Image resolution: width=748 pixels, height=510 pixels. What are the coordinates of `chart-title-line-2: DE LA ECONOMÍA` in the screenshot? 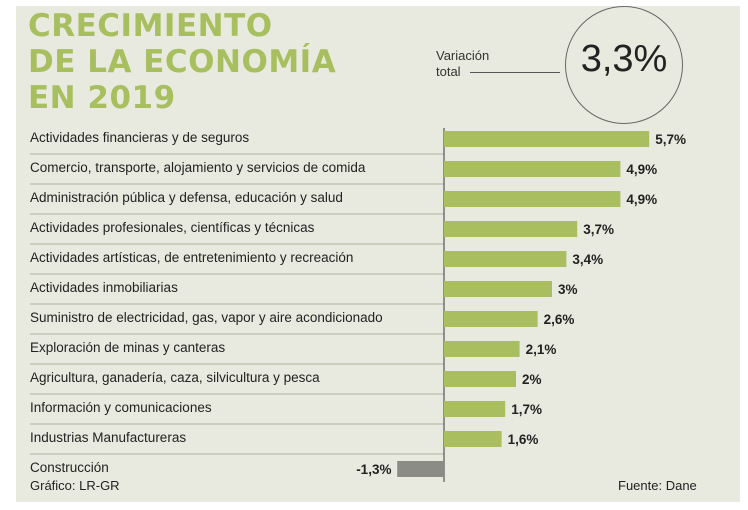 It's located at (182, 62).